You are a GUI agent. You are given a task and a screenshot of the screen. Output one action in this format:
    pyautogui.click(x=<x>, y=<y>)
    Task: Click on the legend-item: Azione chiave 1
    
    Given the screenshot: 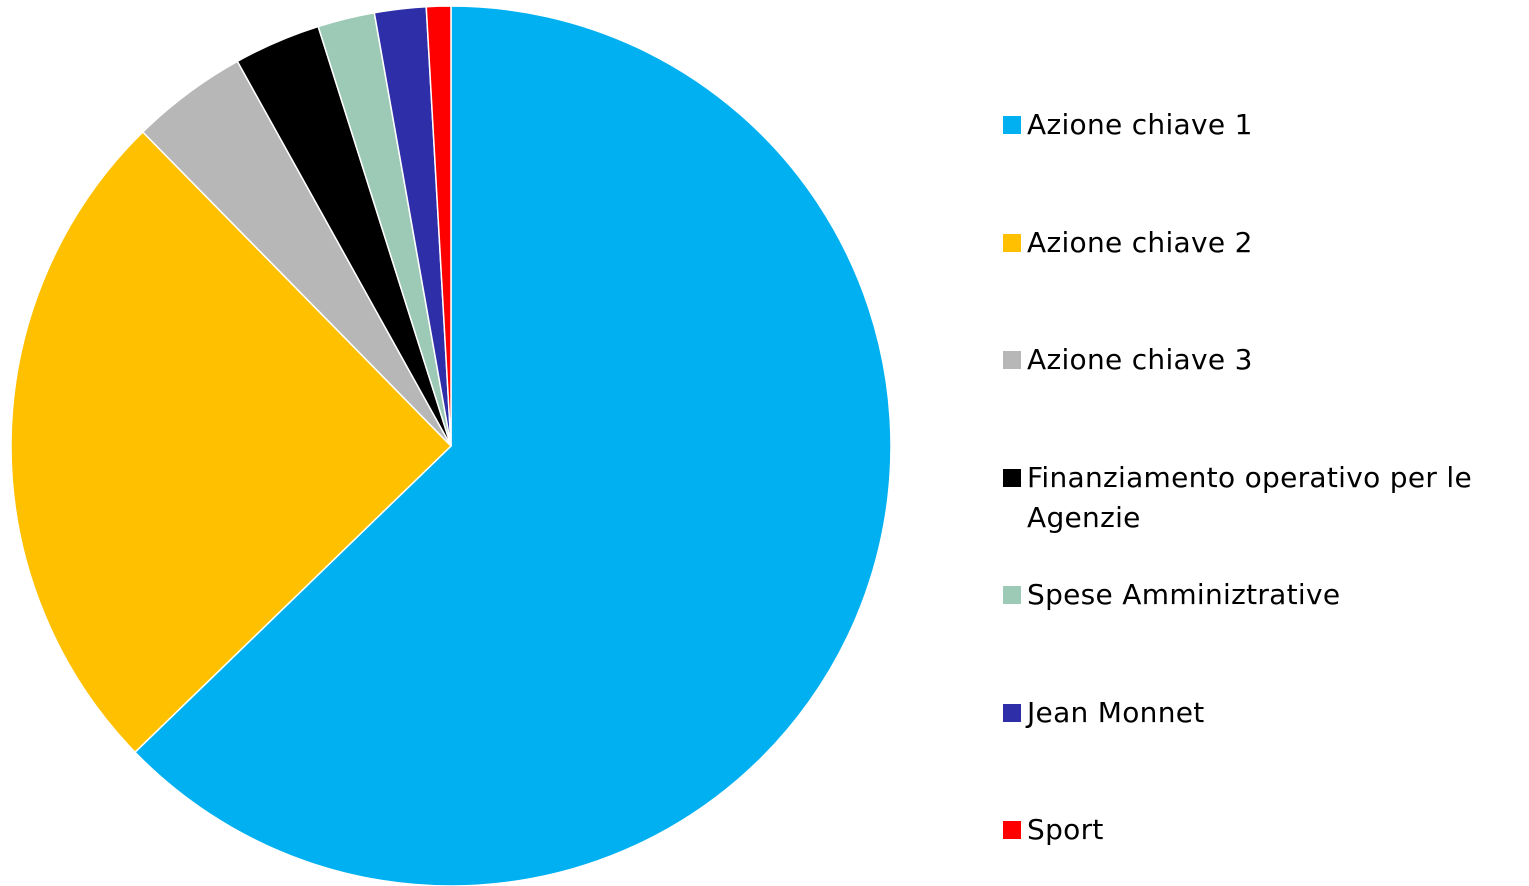 What is the action you would take?
    pyautogui.click(x=1263, y=125)
    